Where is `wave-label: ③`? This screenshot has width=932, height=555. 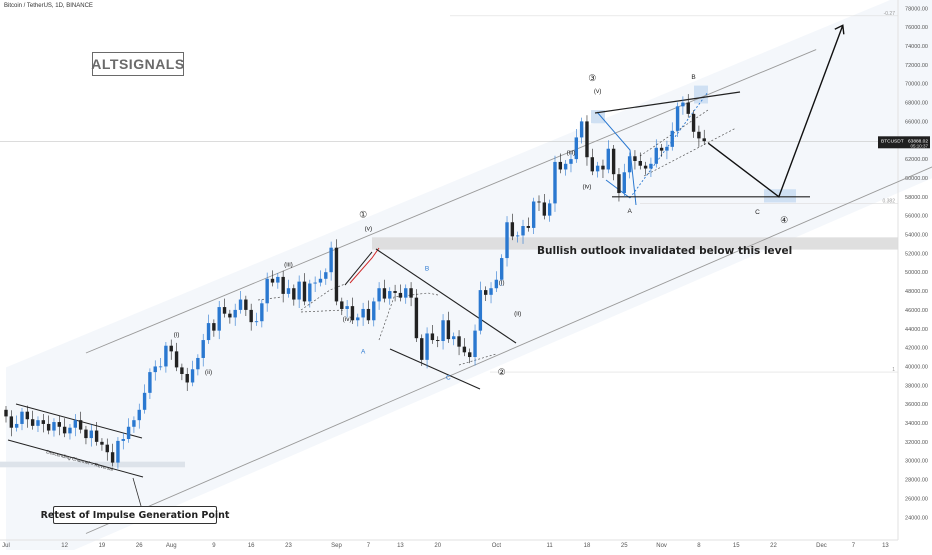
wave-label: ③ is located at coordinates (592, 78).